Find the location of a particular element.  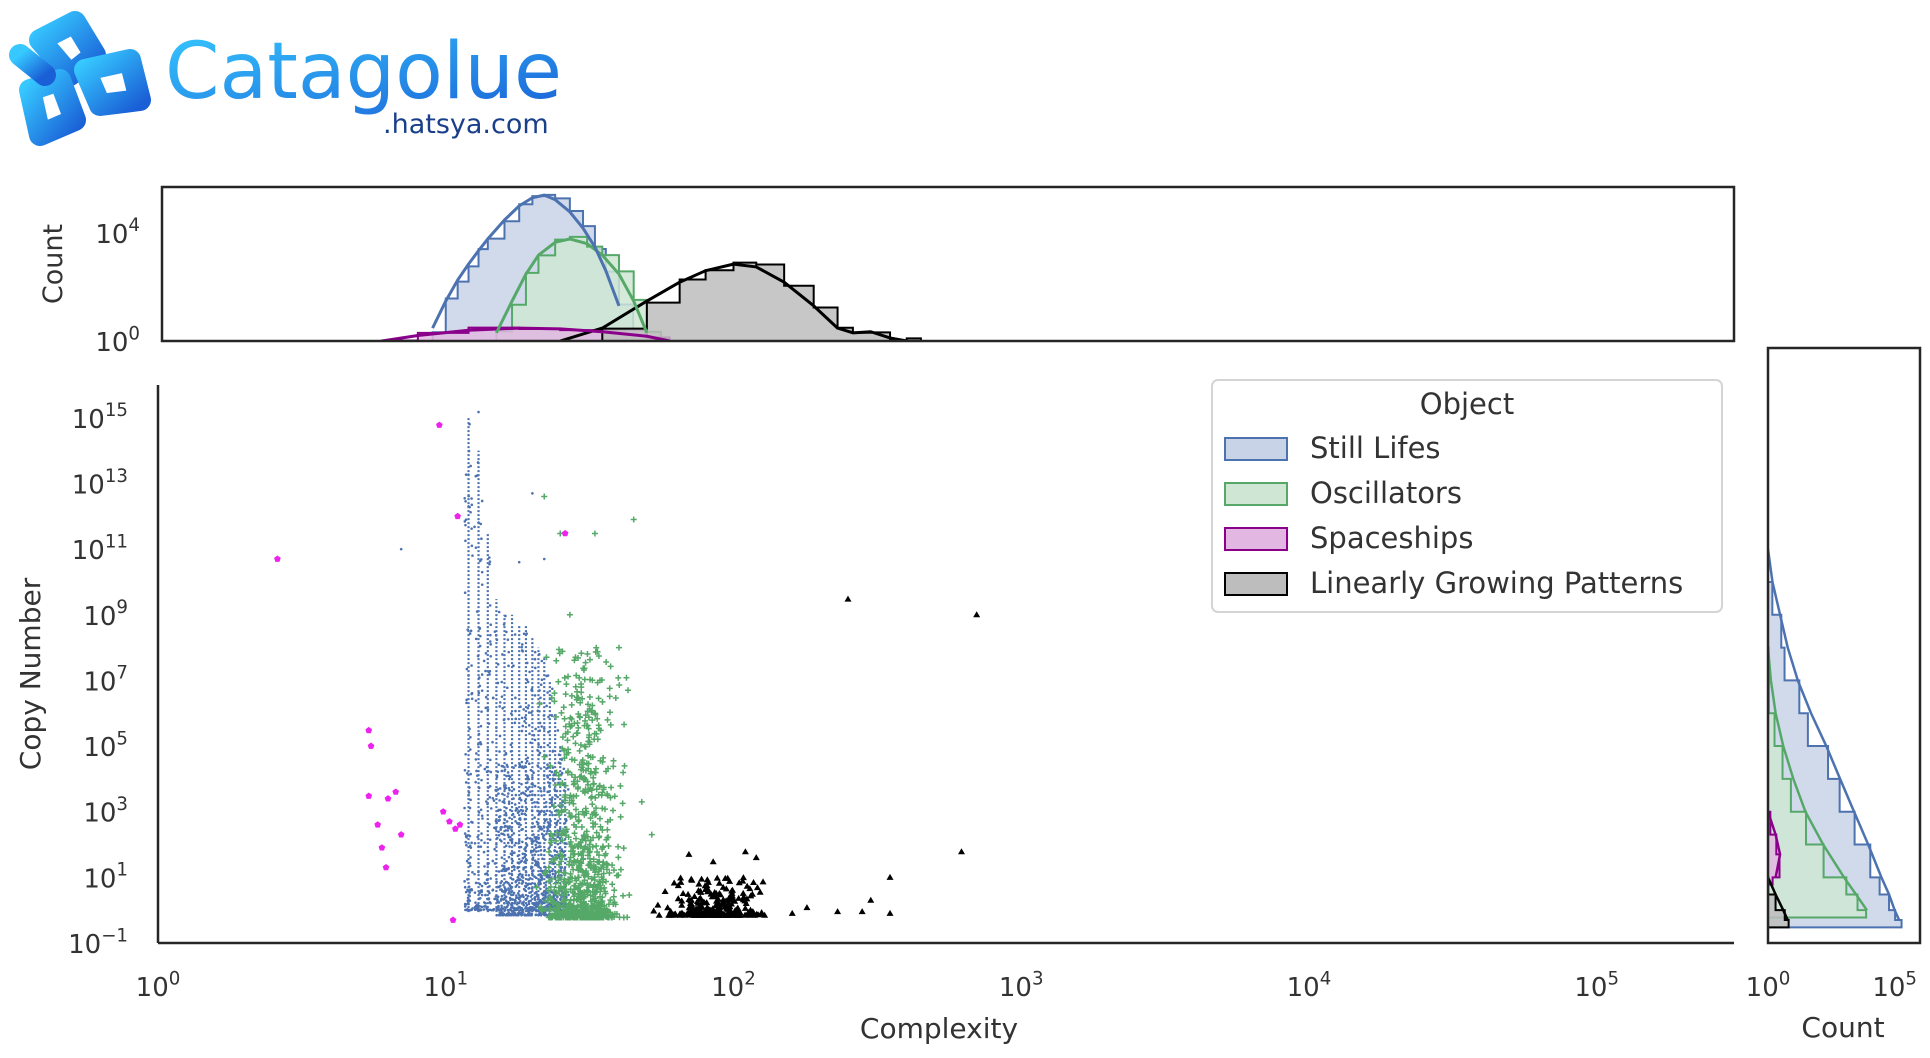

catagolue-logo: Catagolue .hatsya.com is located at coordinates (300, 82).